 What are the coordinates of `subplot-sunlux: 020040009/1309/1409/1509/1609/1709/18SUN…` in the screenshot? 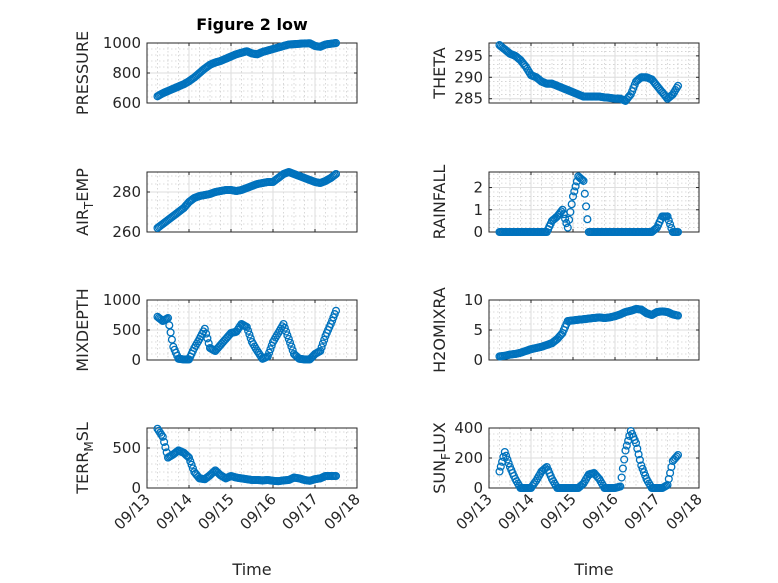 It's located at (568, 476).